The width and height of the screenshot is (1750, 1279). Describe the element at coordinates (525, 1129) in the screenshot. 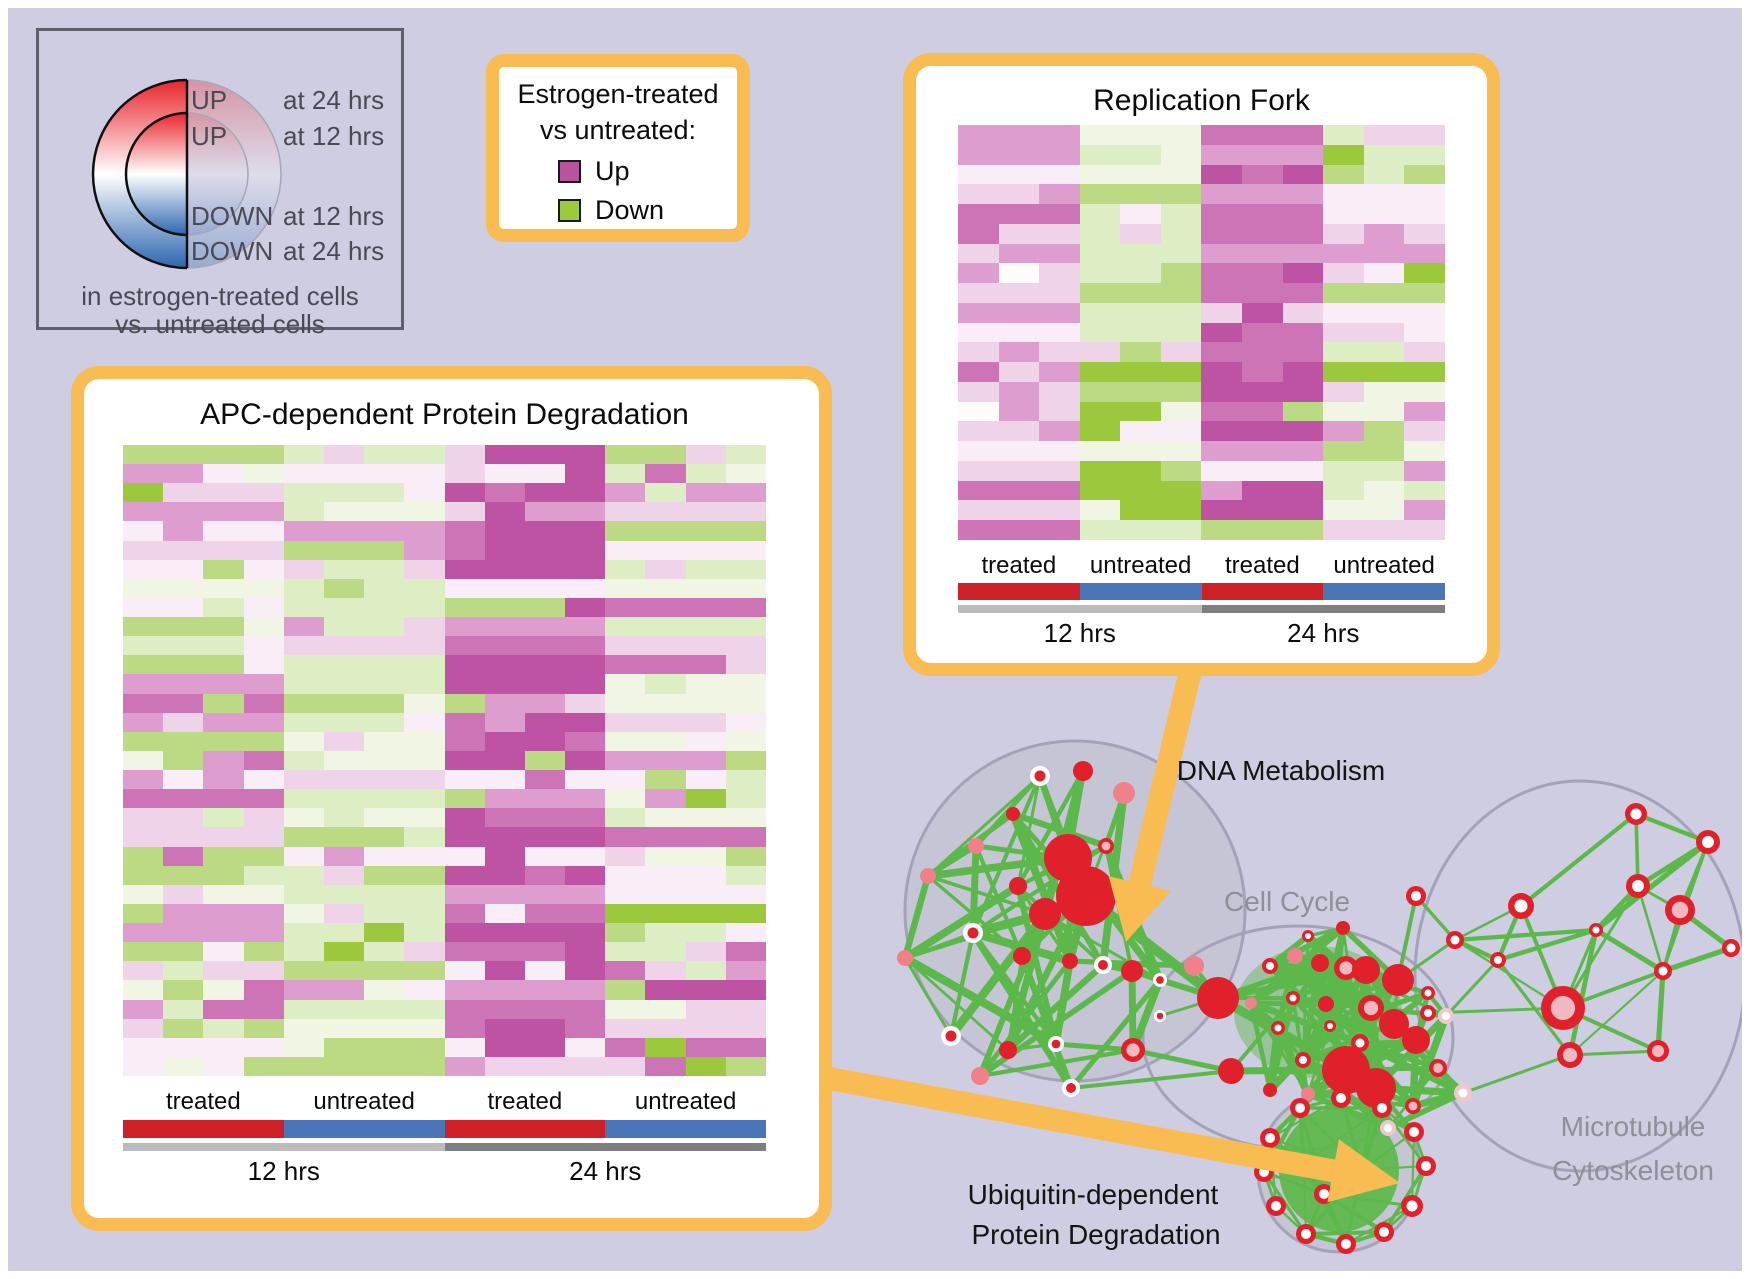

I see `treated-bar` at that location.